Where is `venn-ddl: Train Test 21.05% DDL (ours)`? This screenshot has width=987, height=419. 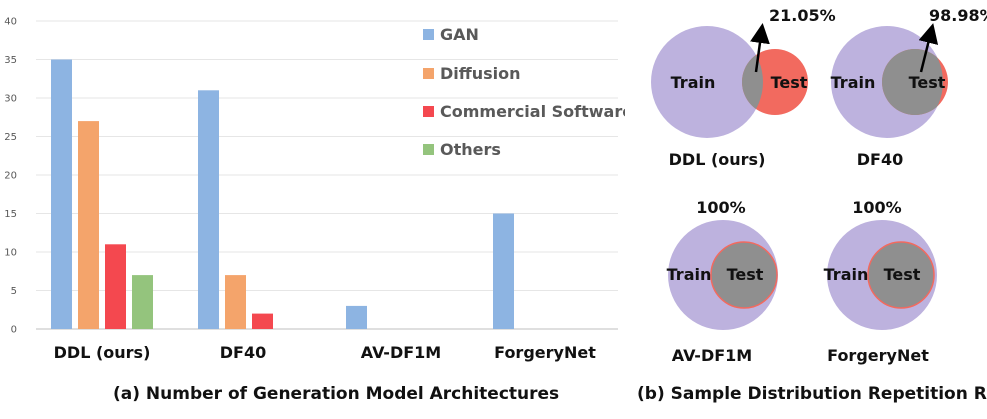 venn-ddl: Train Test 21.05% DDL (ours) is located at coordinates (743, 87).